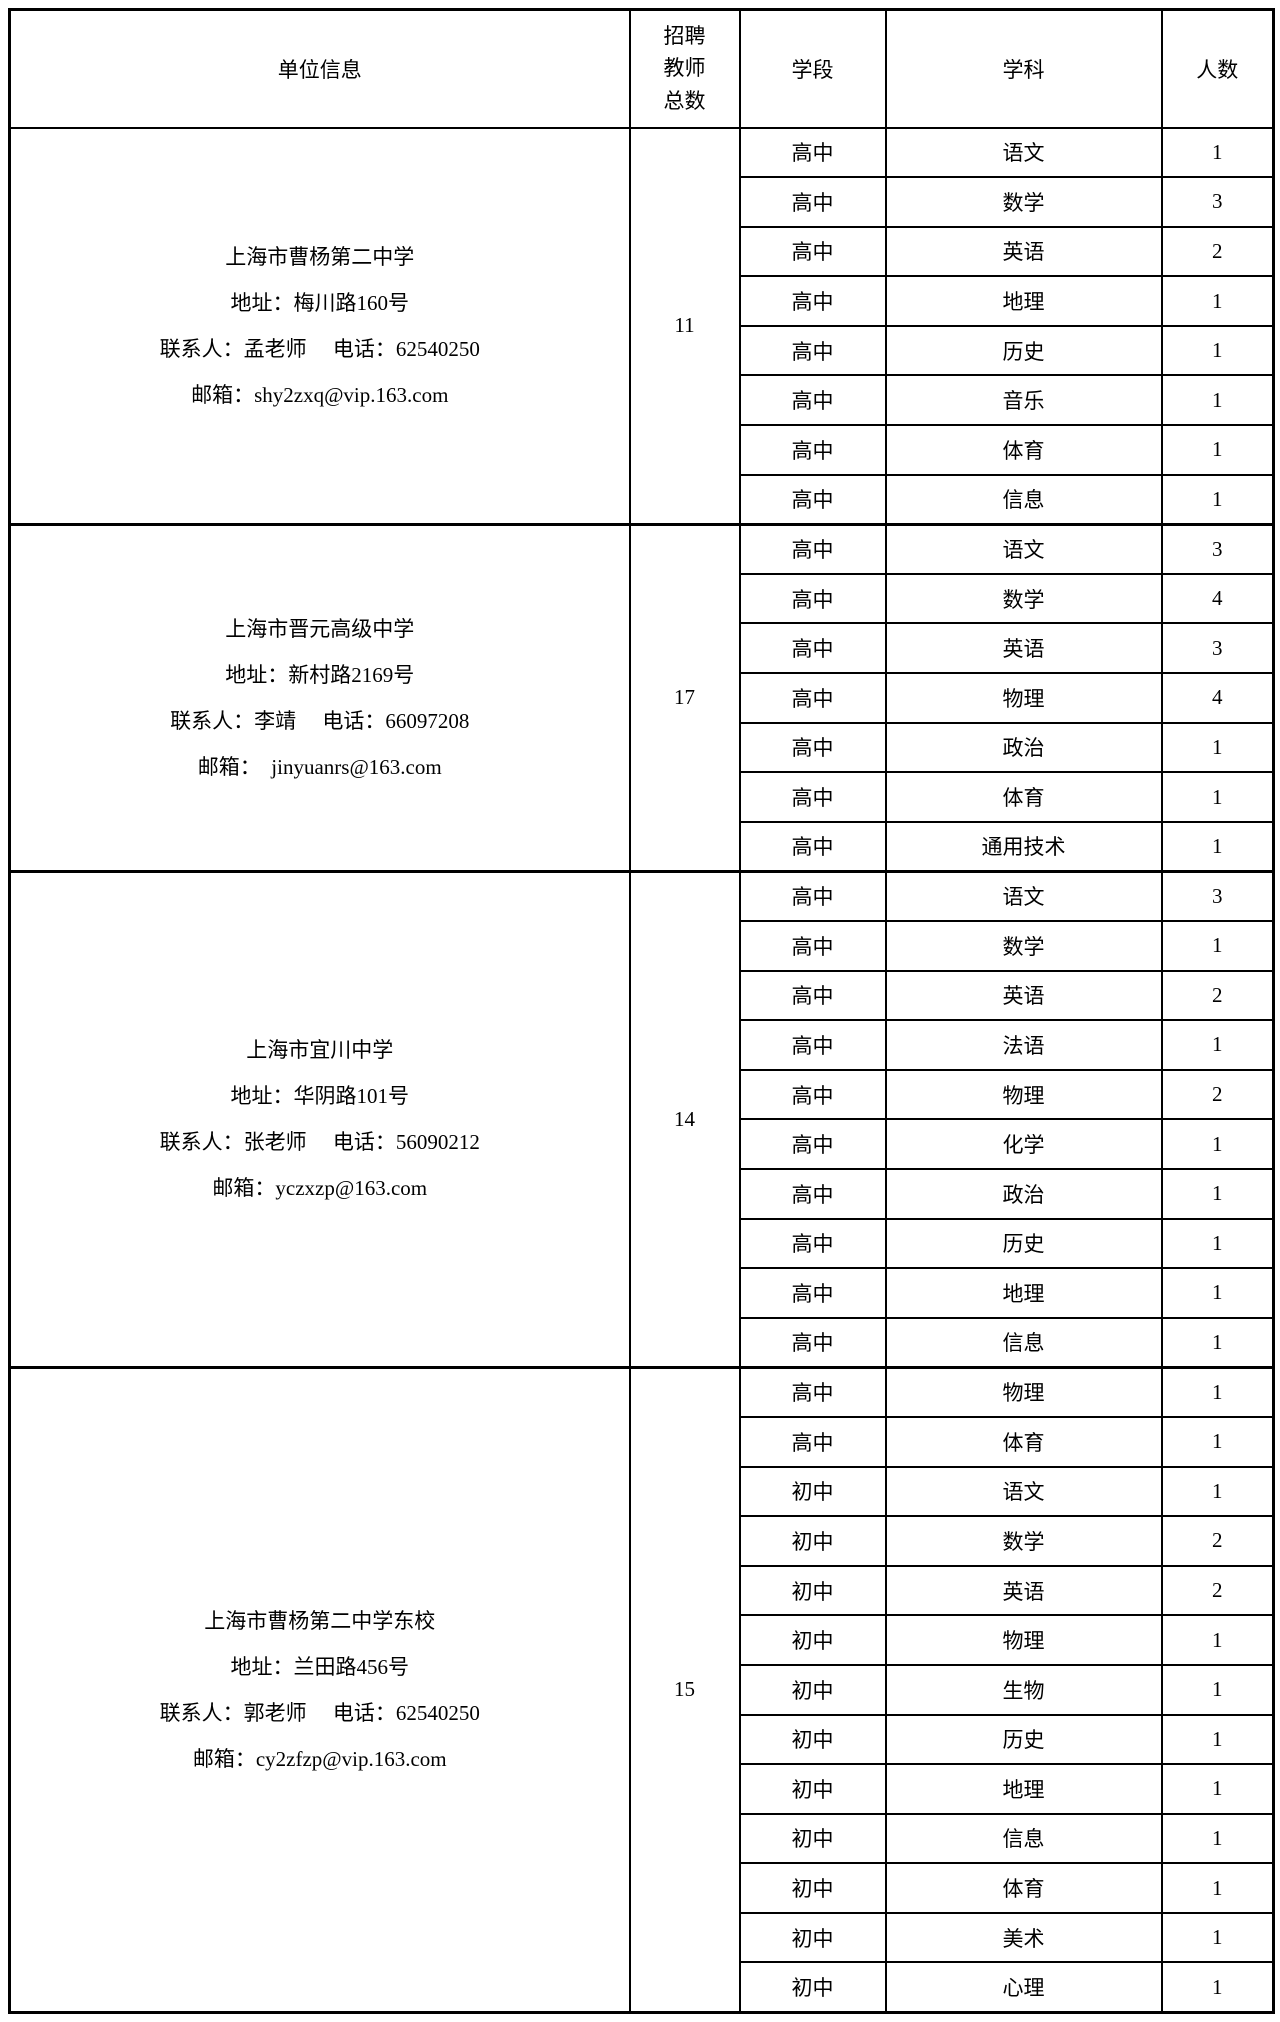 This screenshot has width=1280, height=2022. Describe the element at coordinates (319, 1142) in the screenshot. I see `school-contact: 联系人：张老师 电话：56090212` at that location.